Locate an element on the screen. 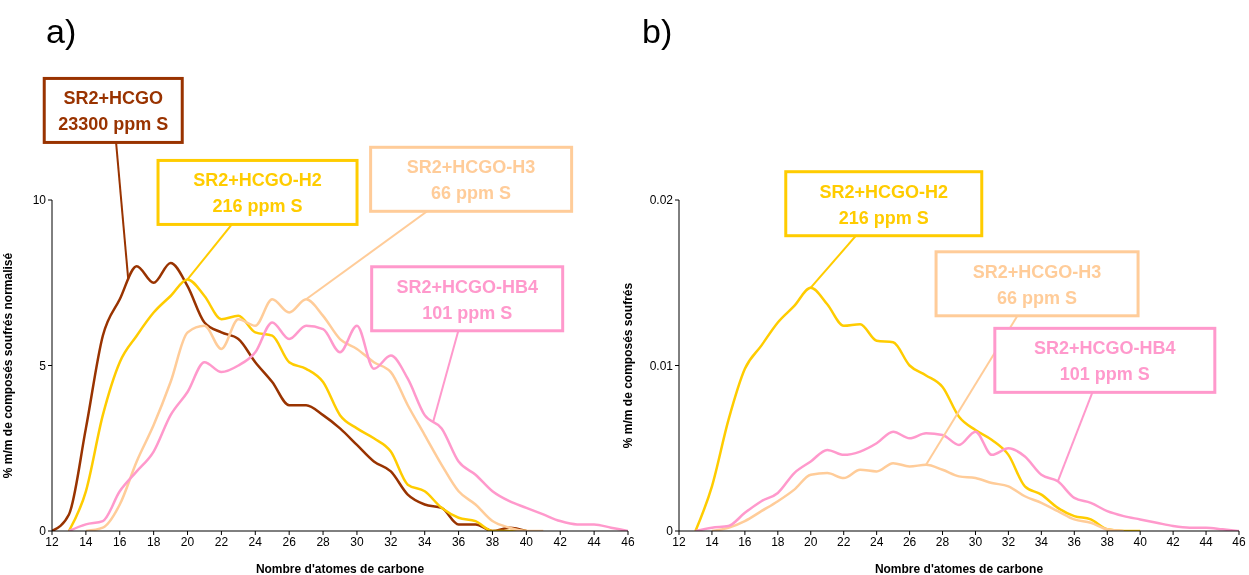 The height and width of the screenshot is (575, 1249). chart-title: b) is located at coordinates (657, 31).